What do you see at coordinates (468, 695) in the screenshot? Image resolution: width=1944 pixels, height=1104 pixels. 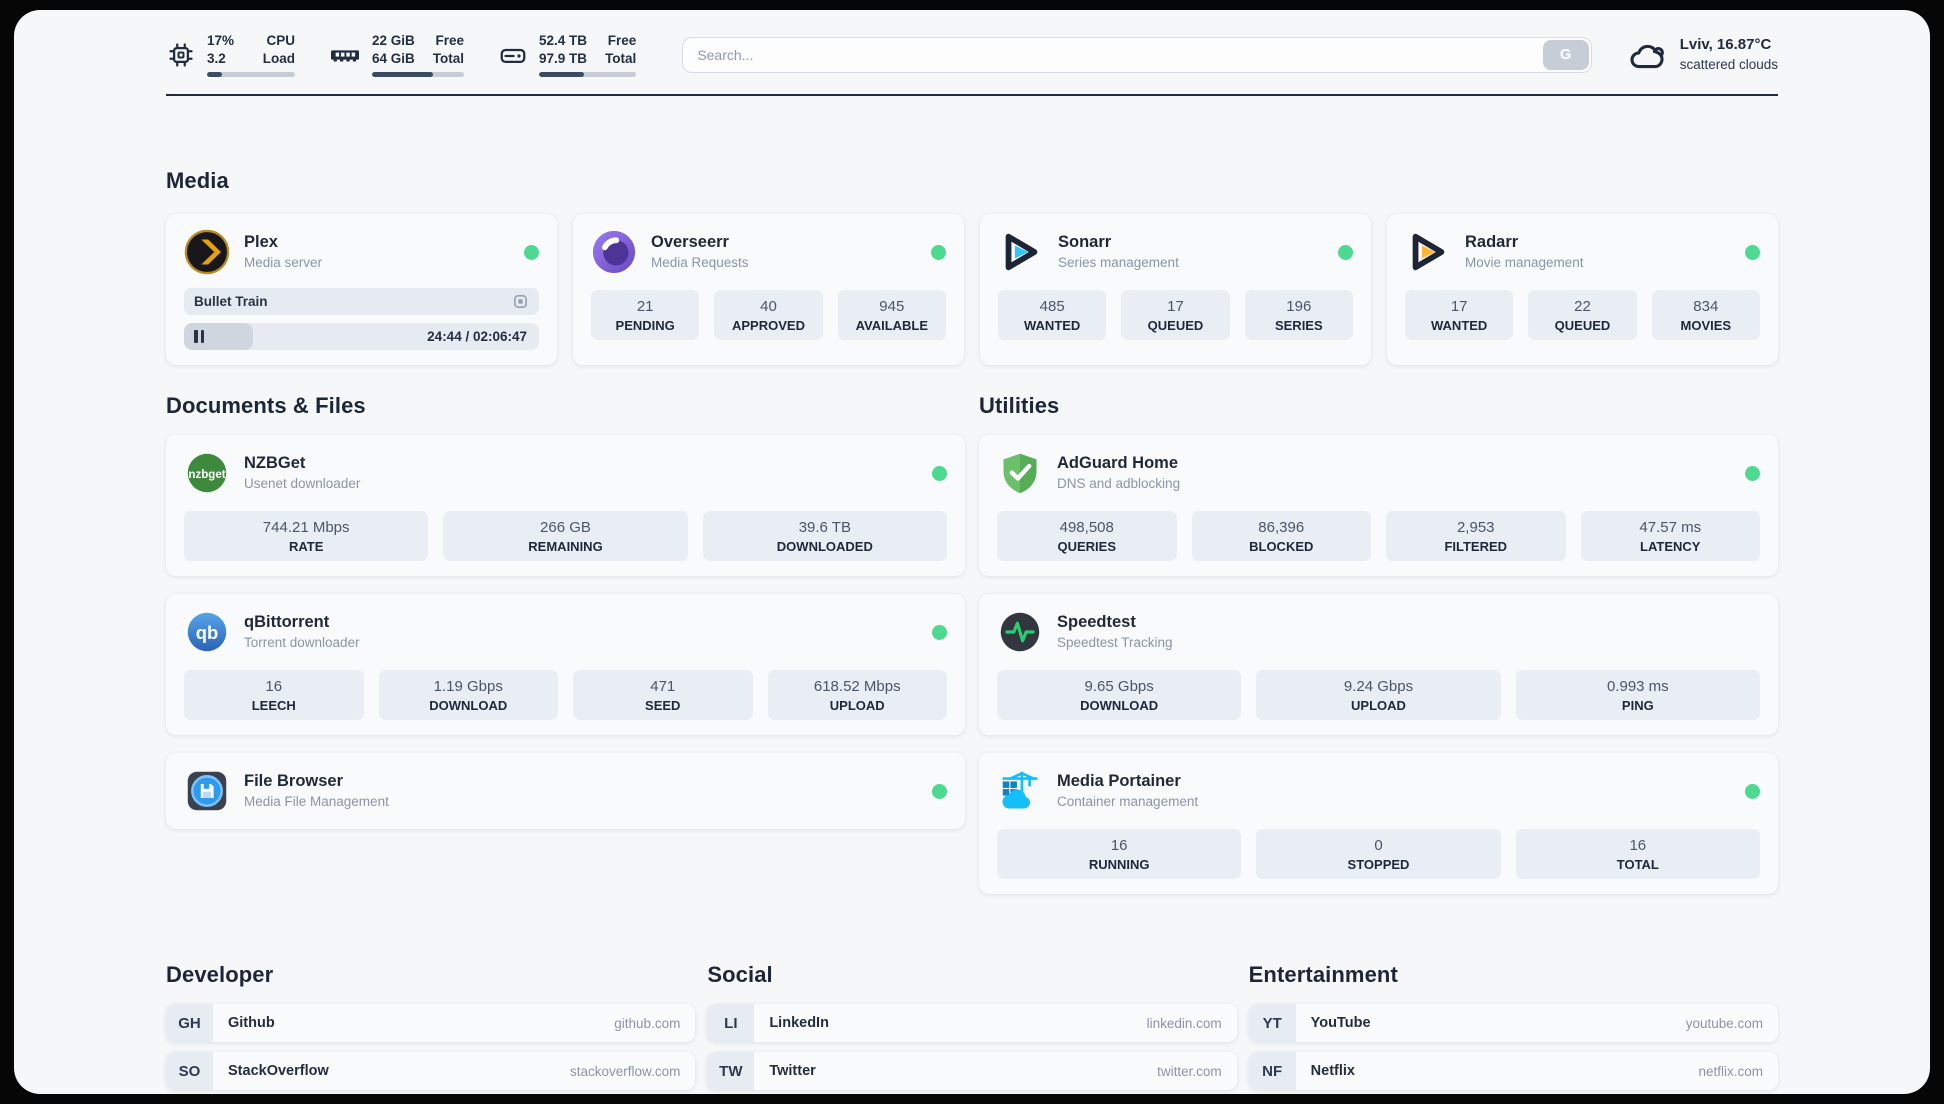 I see `stat-download: 1.19 Gbps DOWNLOAD` at bounding box center [468, 695].